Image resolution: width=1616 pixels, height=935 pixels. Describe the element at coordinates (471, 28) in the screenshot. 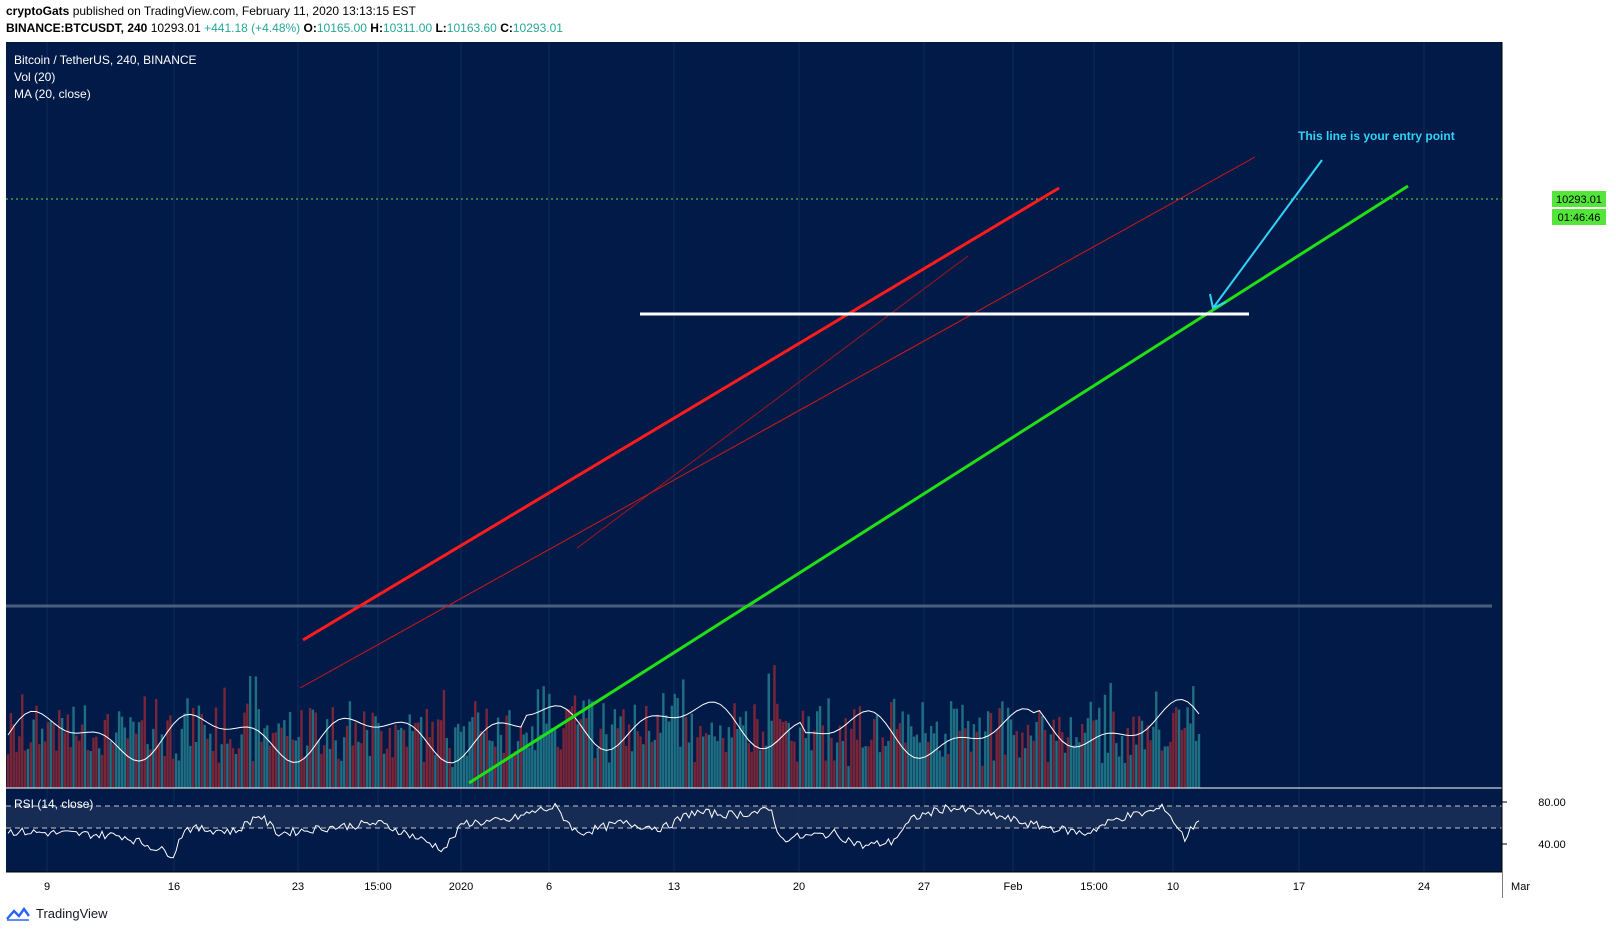

I see `low-value: 10163.60` at that location.